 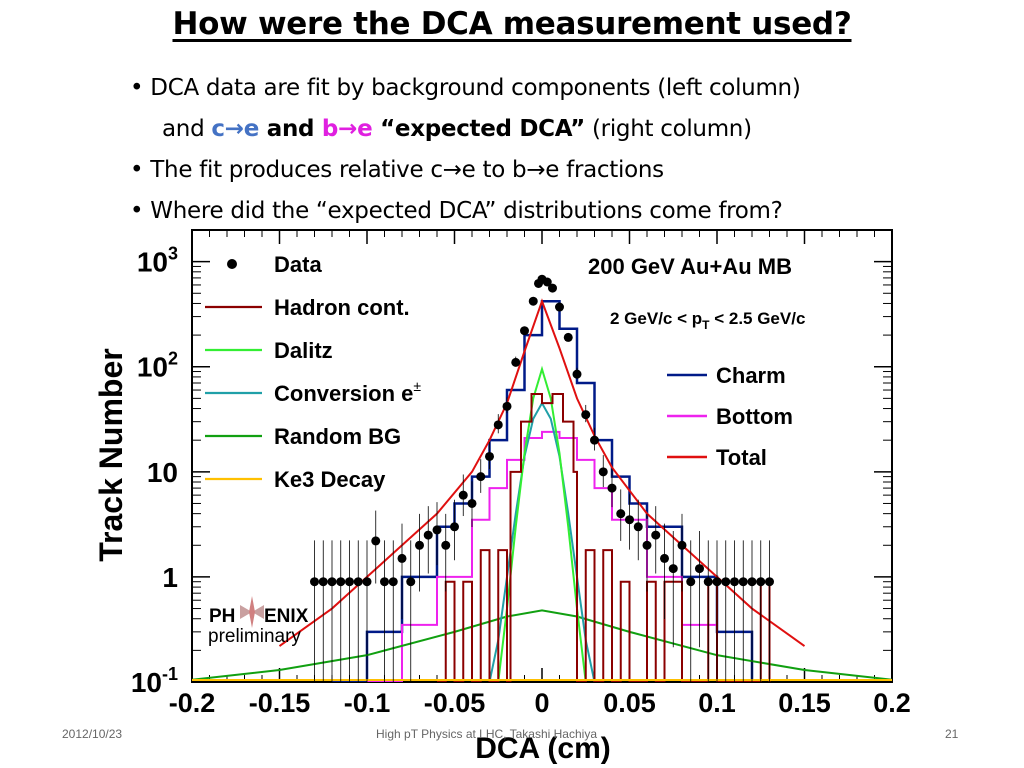 I want to click on x-tick-label: 0.15, so click(x=804, y=703).